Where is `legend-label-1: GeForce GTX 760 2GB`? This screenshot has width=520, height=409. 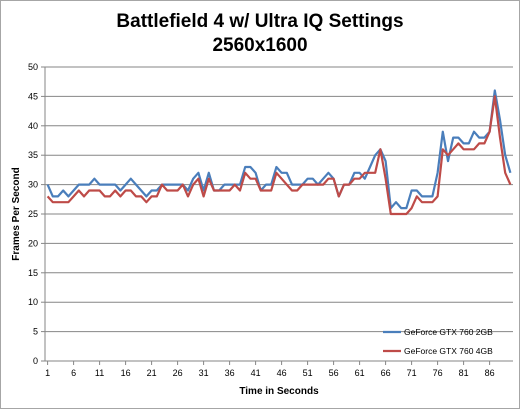
legend-label-1: GeForce GTX 760 2GB is located at coordinates (448, 332).